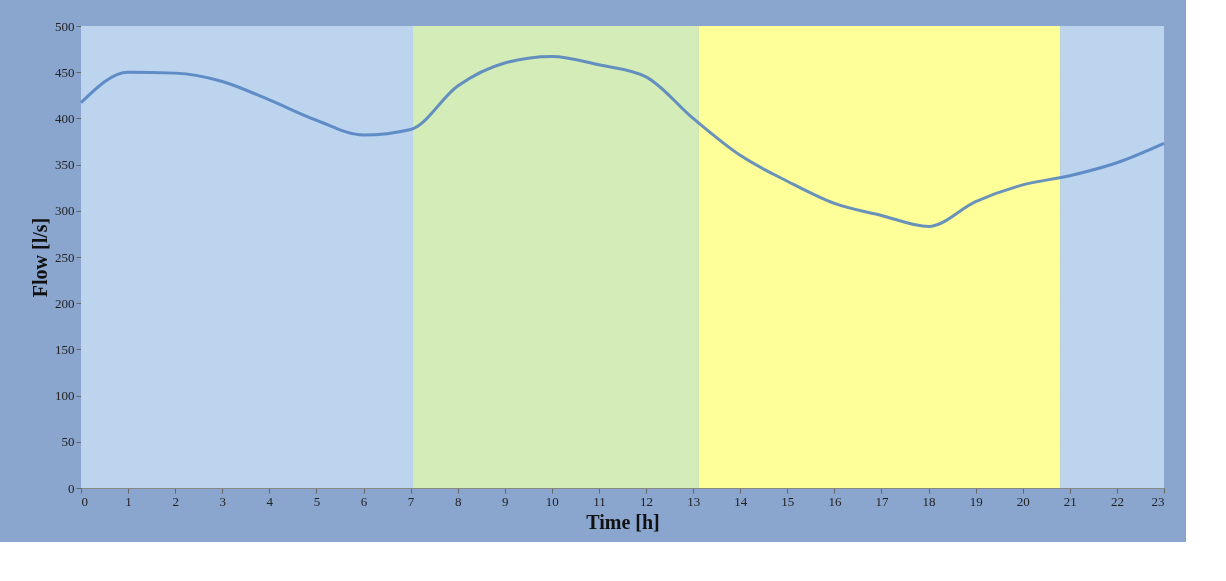 The height and width of the screenshot is (581, 1226). What do you see at coordinates (929, 501) in the screenshot?
I see `x-tick-label: 18` at bounding box center [929, 501].